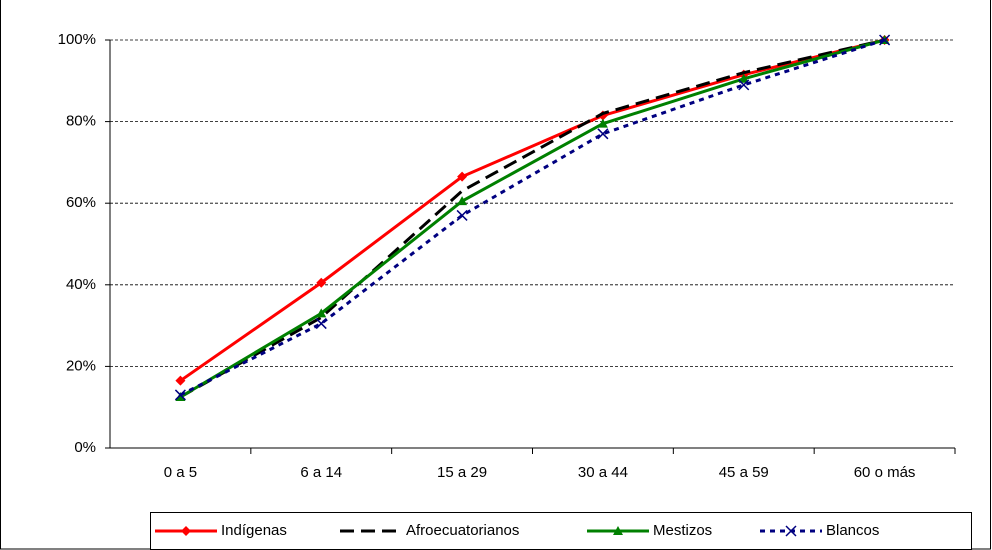  I want to click on y-tick-label: 80%, so click(81, 121).